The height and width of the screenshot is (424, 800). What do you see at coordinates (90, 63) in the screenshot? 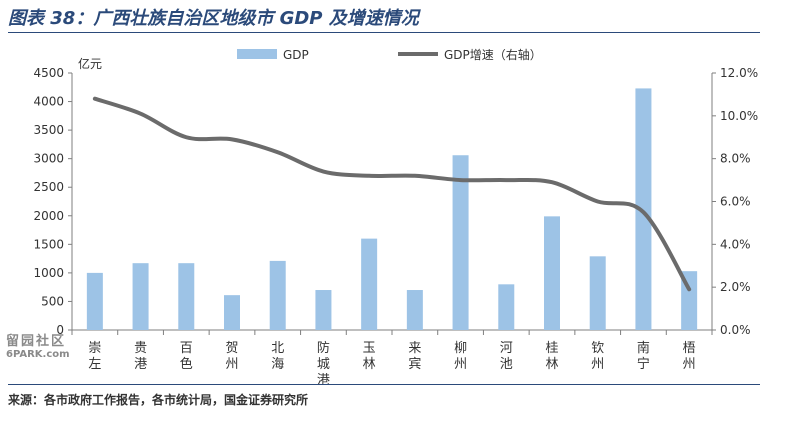
I see `y-axis-left-label: 亿元` at bounding box center [90, 63].